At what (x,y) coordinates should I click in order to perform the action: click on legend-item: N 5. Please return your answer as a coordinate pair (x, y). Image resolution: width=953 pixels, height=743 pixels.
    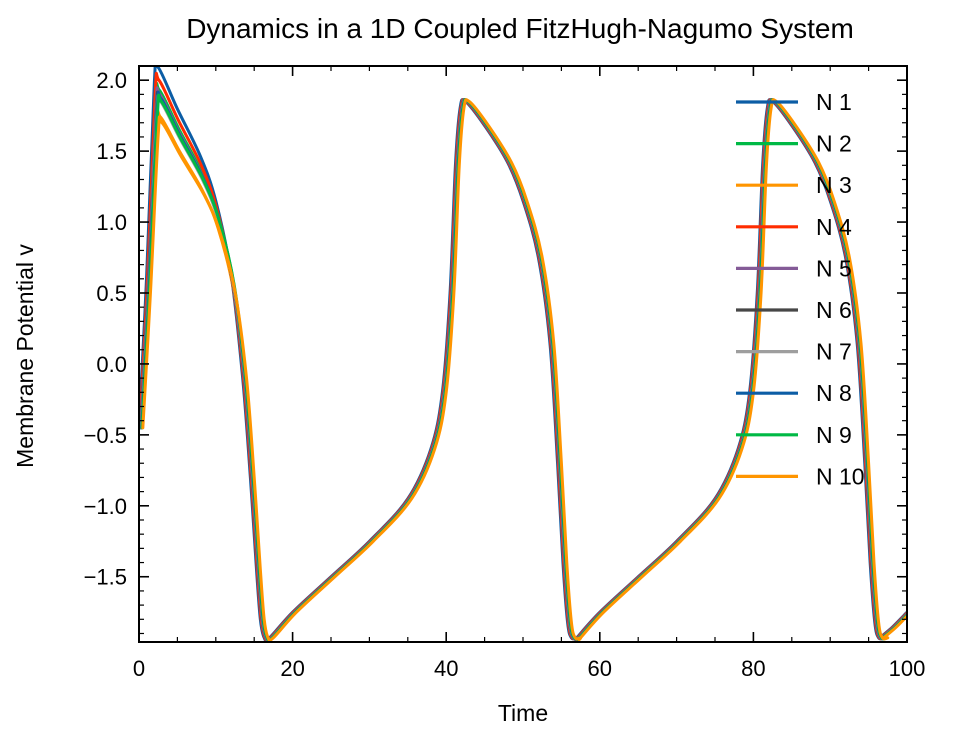
    Looking at the image, I should click on (794, 268).